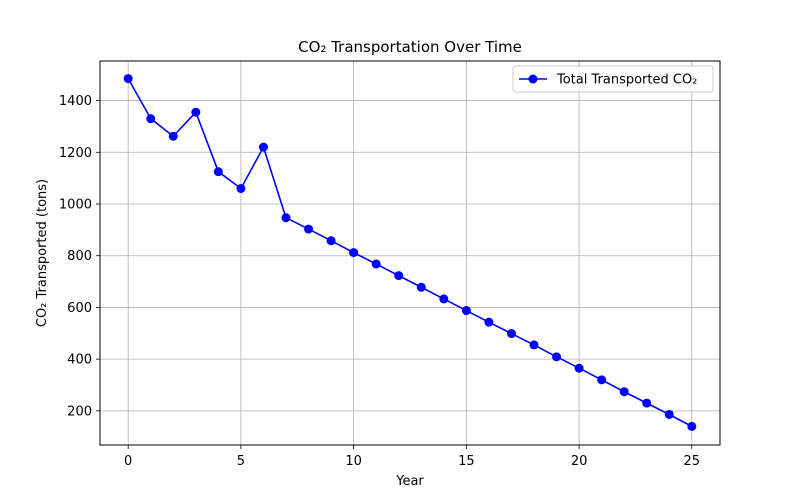 The height and width of the screenshot is (500, 800). What do you see at coordinates (410, 47) in the screenshot?
I see `chart-title: CO₂ Transportation Over Time` at bounding box center [410, 47].